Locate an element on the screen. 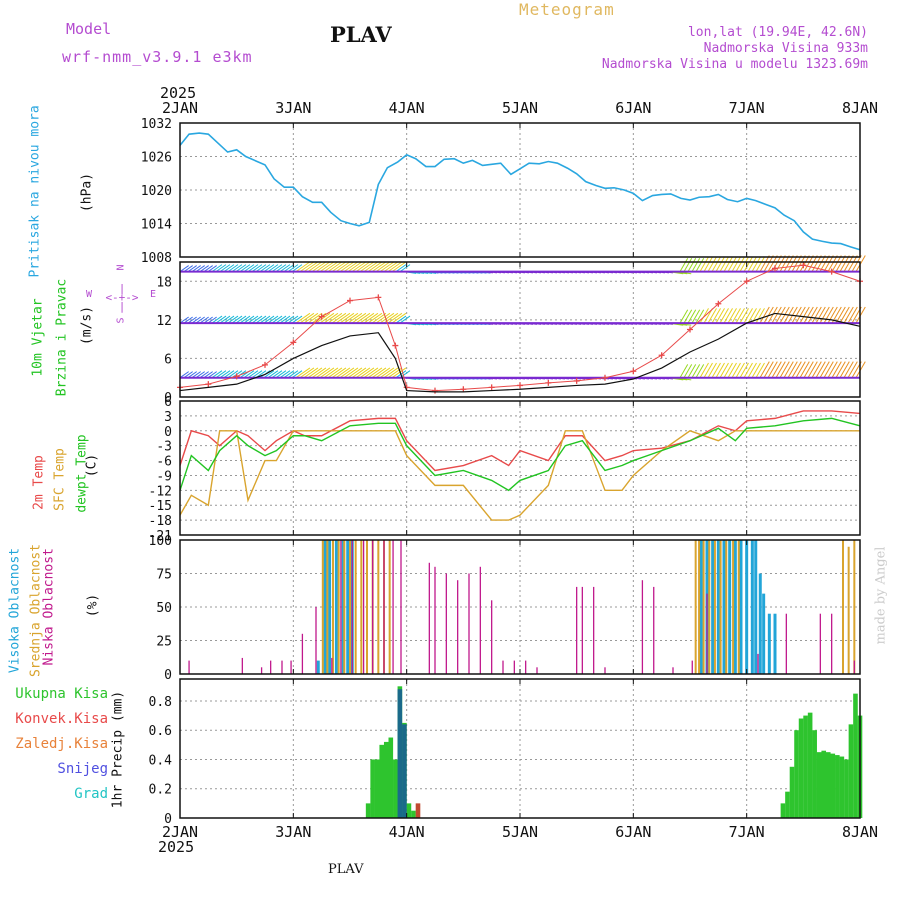 This screenshot has width=900, height=900. pressure-line is located at coordinates (520, 191).